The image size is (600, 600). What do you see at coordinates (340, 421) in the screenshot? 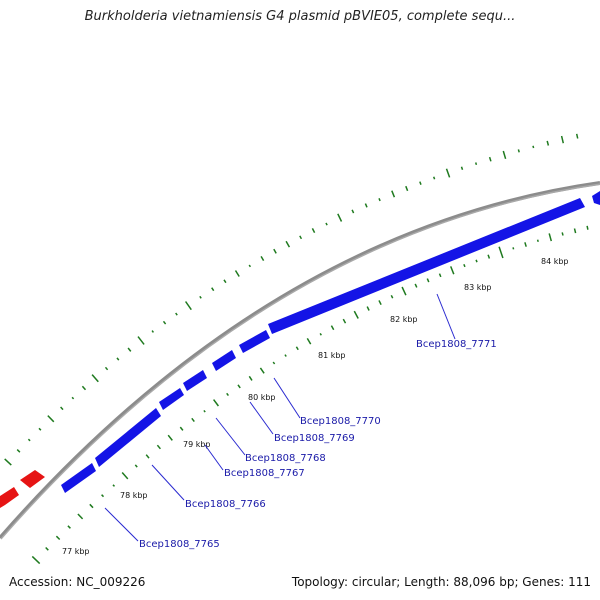
I see `gene-label-7770: Bcep1808_7770` at bounding box center [340, 421].